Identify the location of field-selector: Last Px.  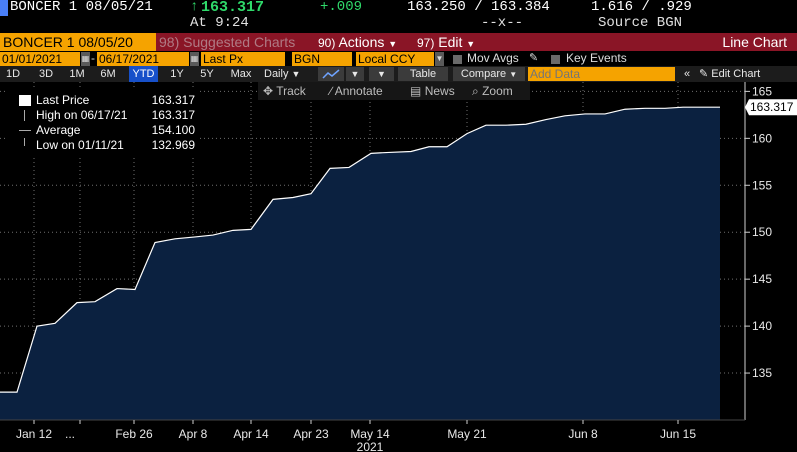
(243, 59).